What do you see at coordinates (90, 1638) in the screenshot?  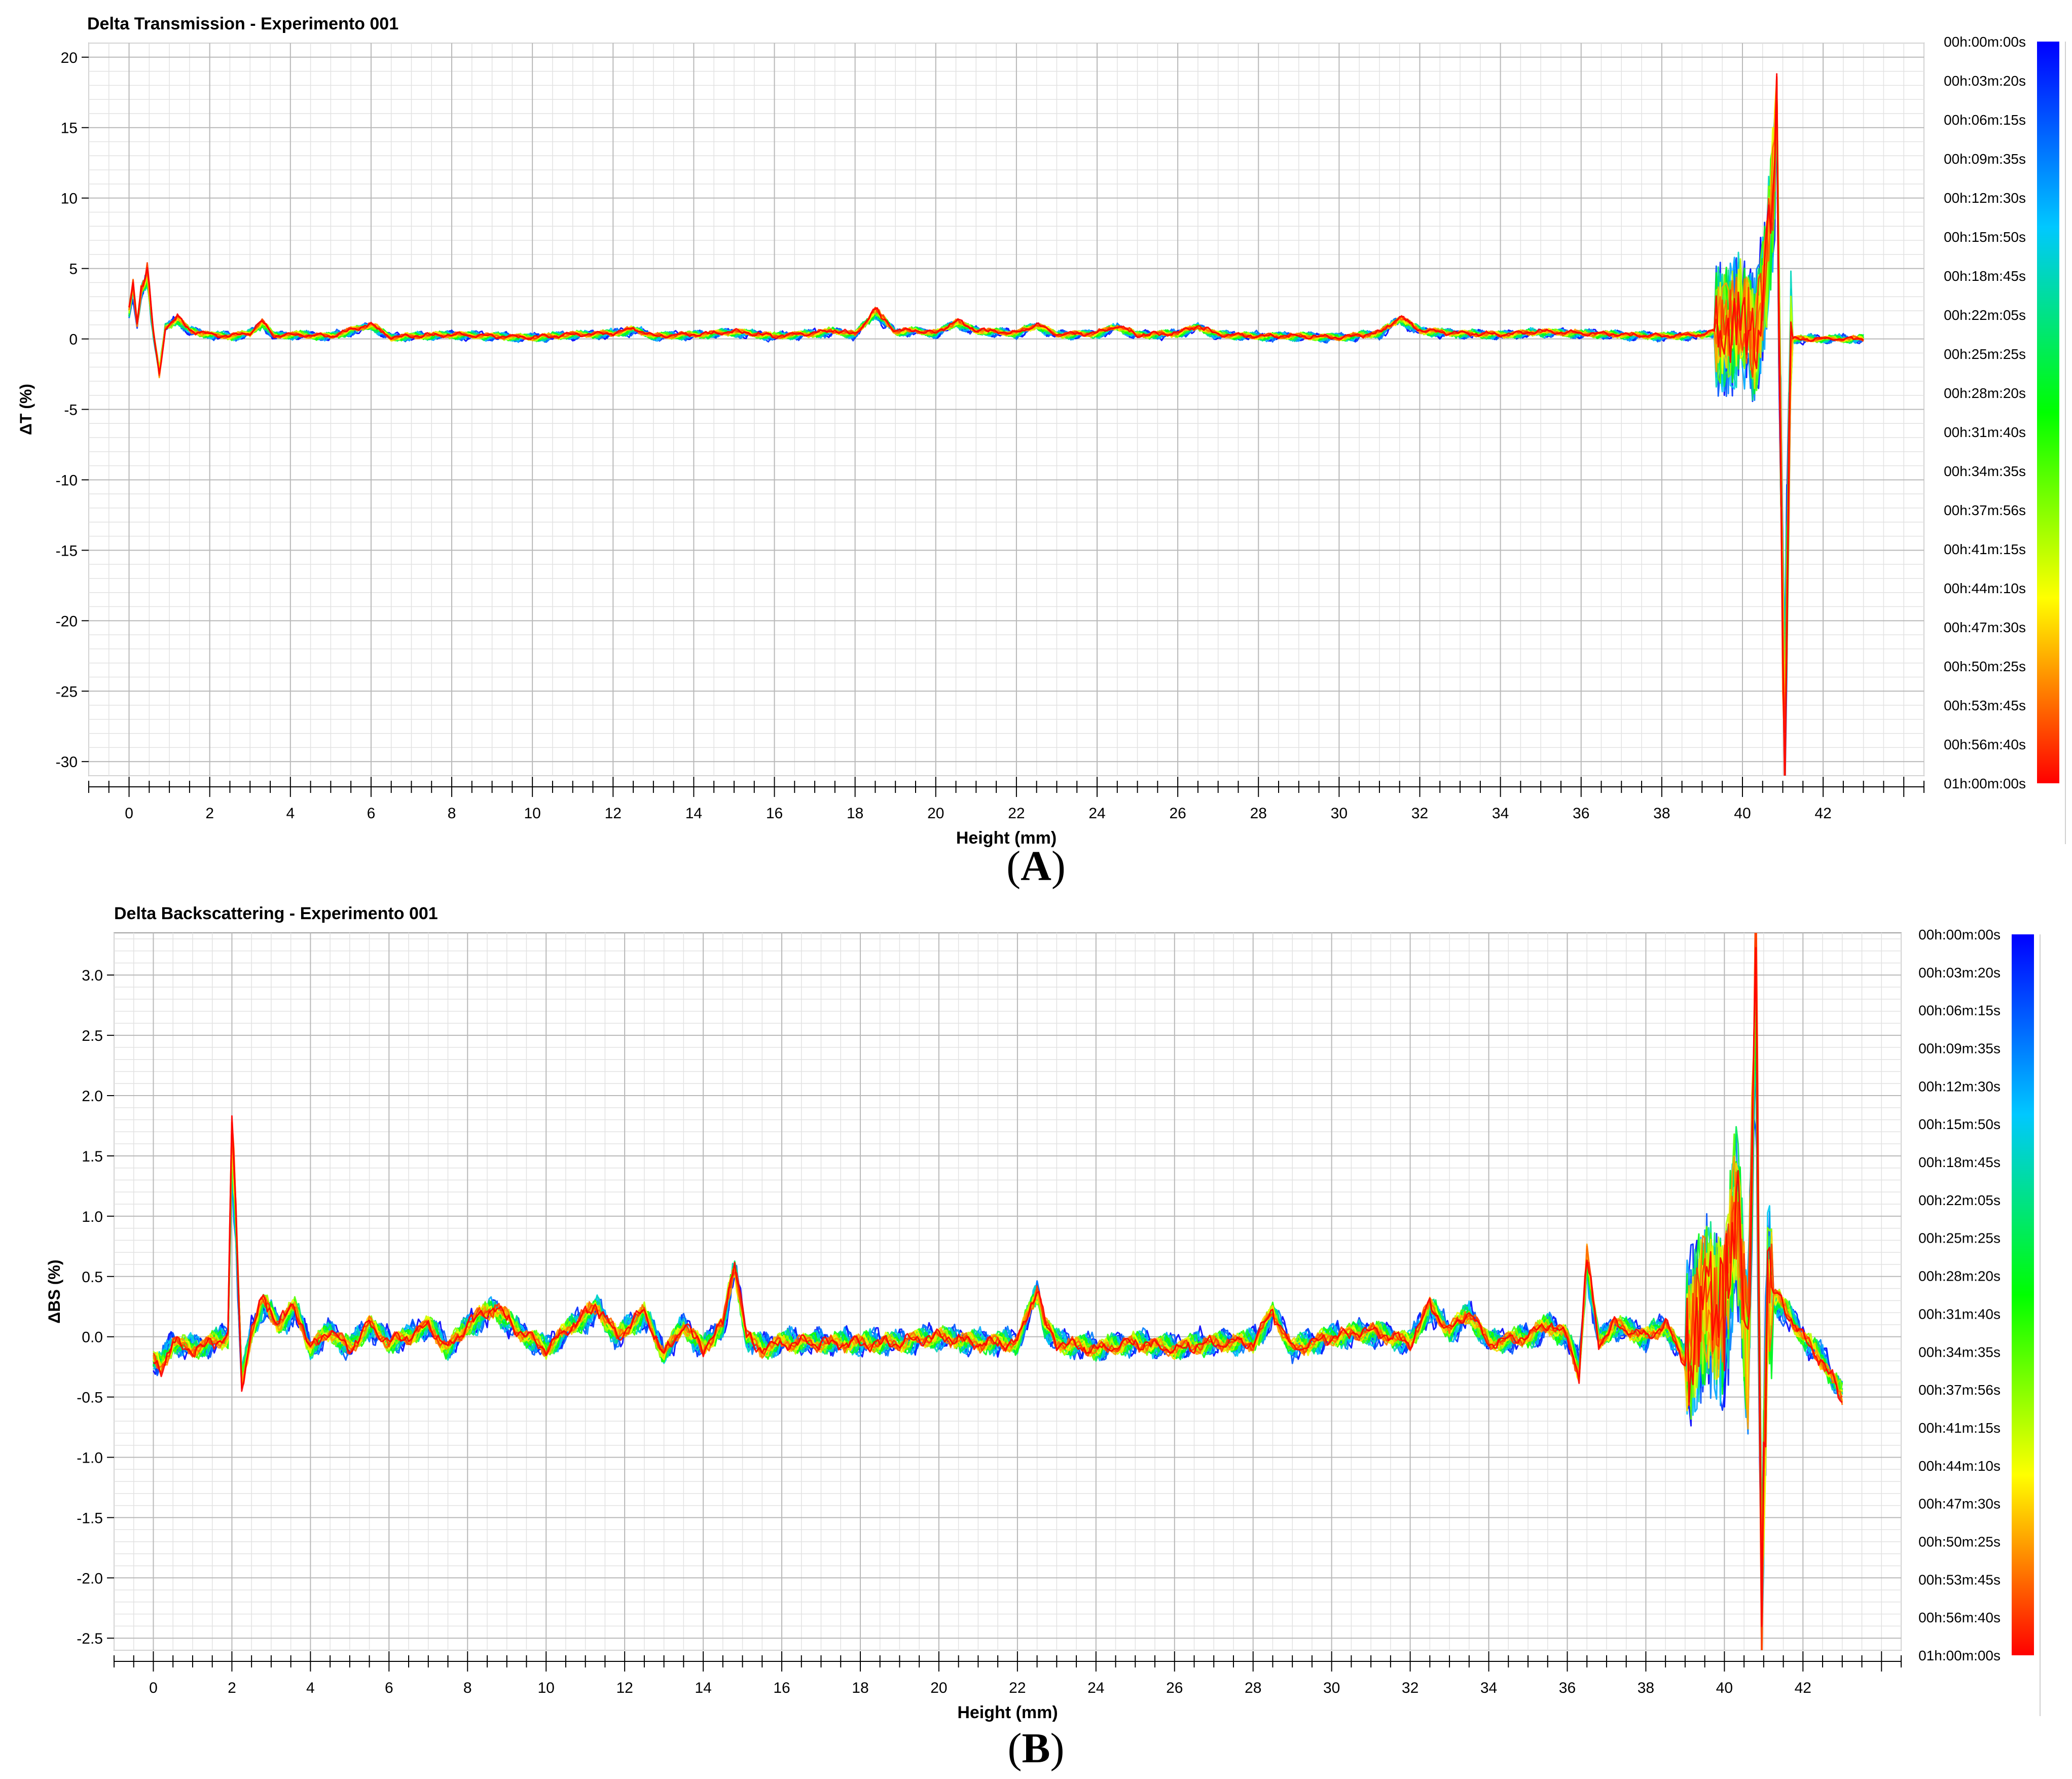 I see `y-tick-label: -2.5` at bounding box center [90, 1638].